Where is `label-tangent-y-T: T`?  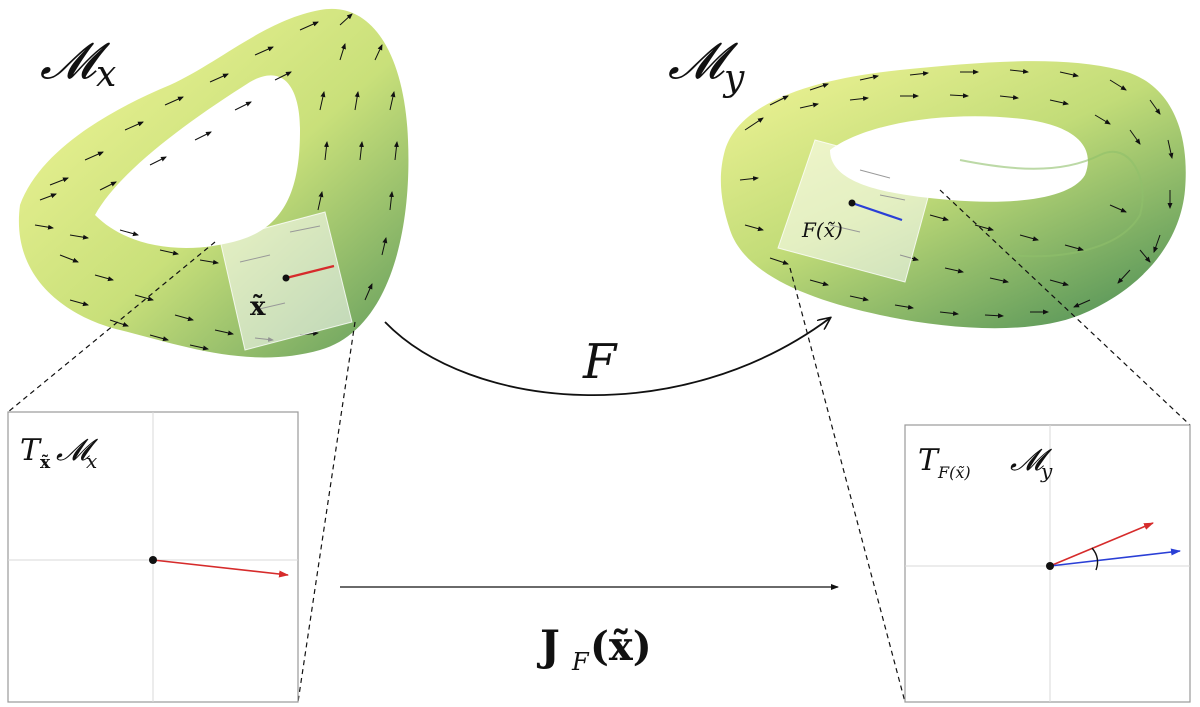
label-tangent-y-T: T is located at coordinates (929, 460).